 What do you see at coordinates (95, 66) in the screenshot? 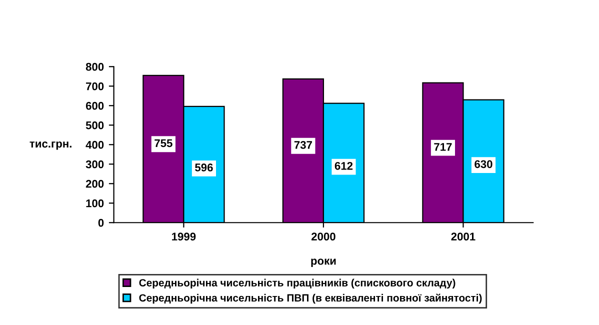
I see `y-tick-label: 800` at bounding box center [95, 66].